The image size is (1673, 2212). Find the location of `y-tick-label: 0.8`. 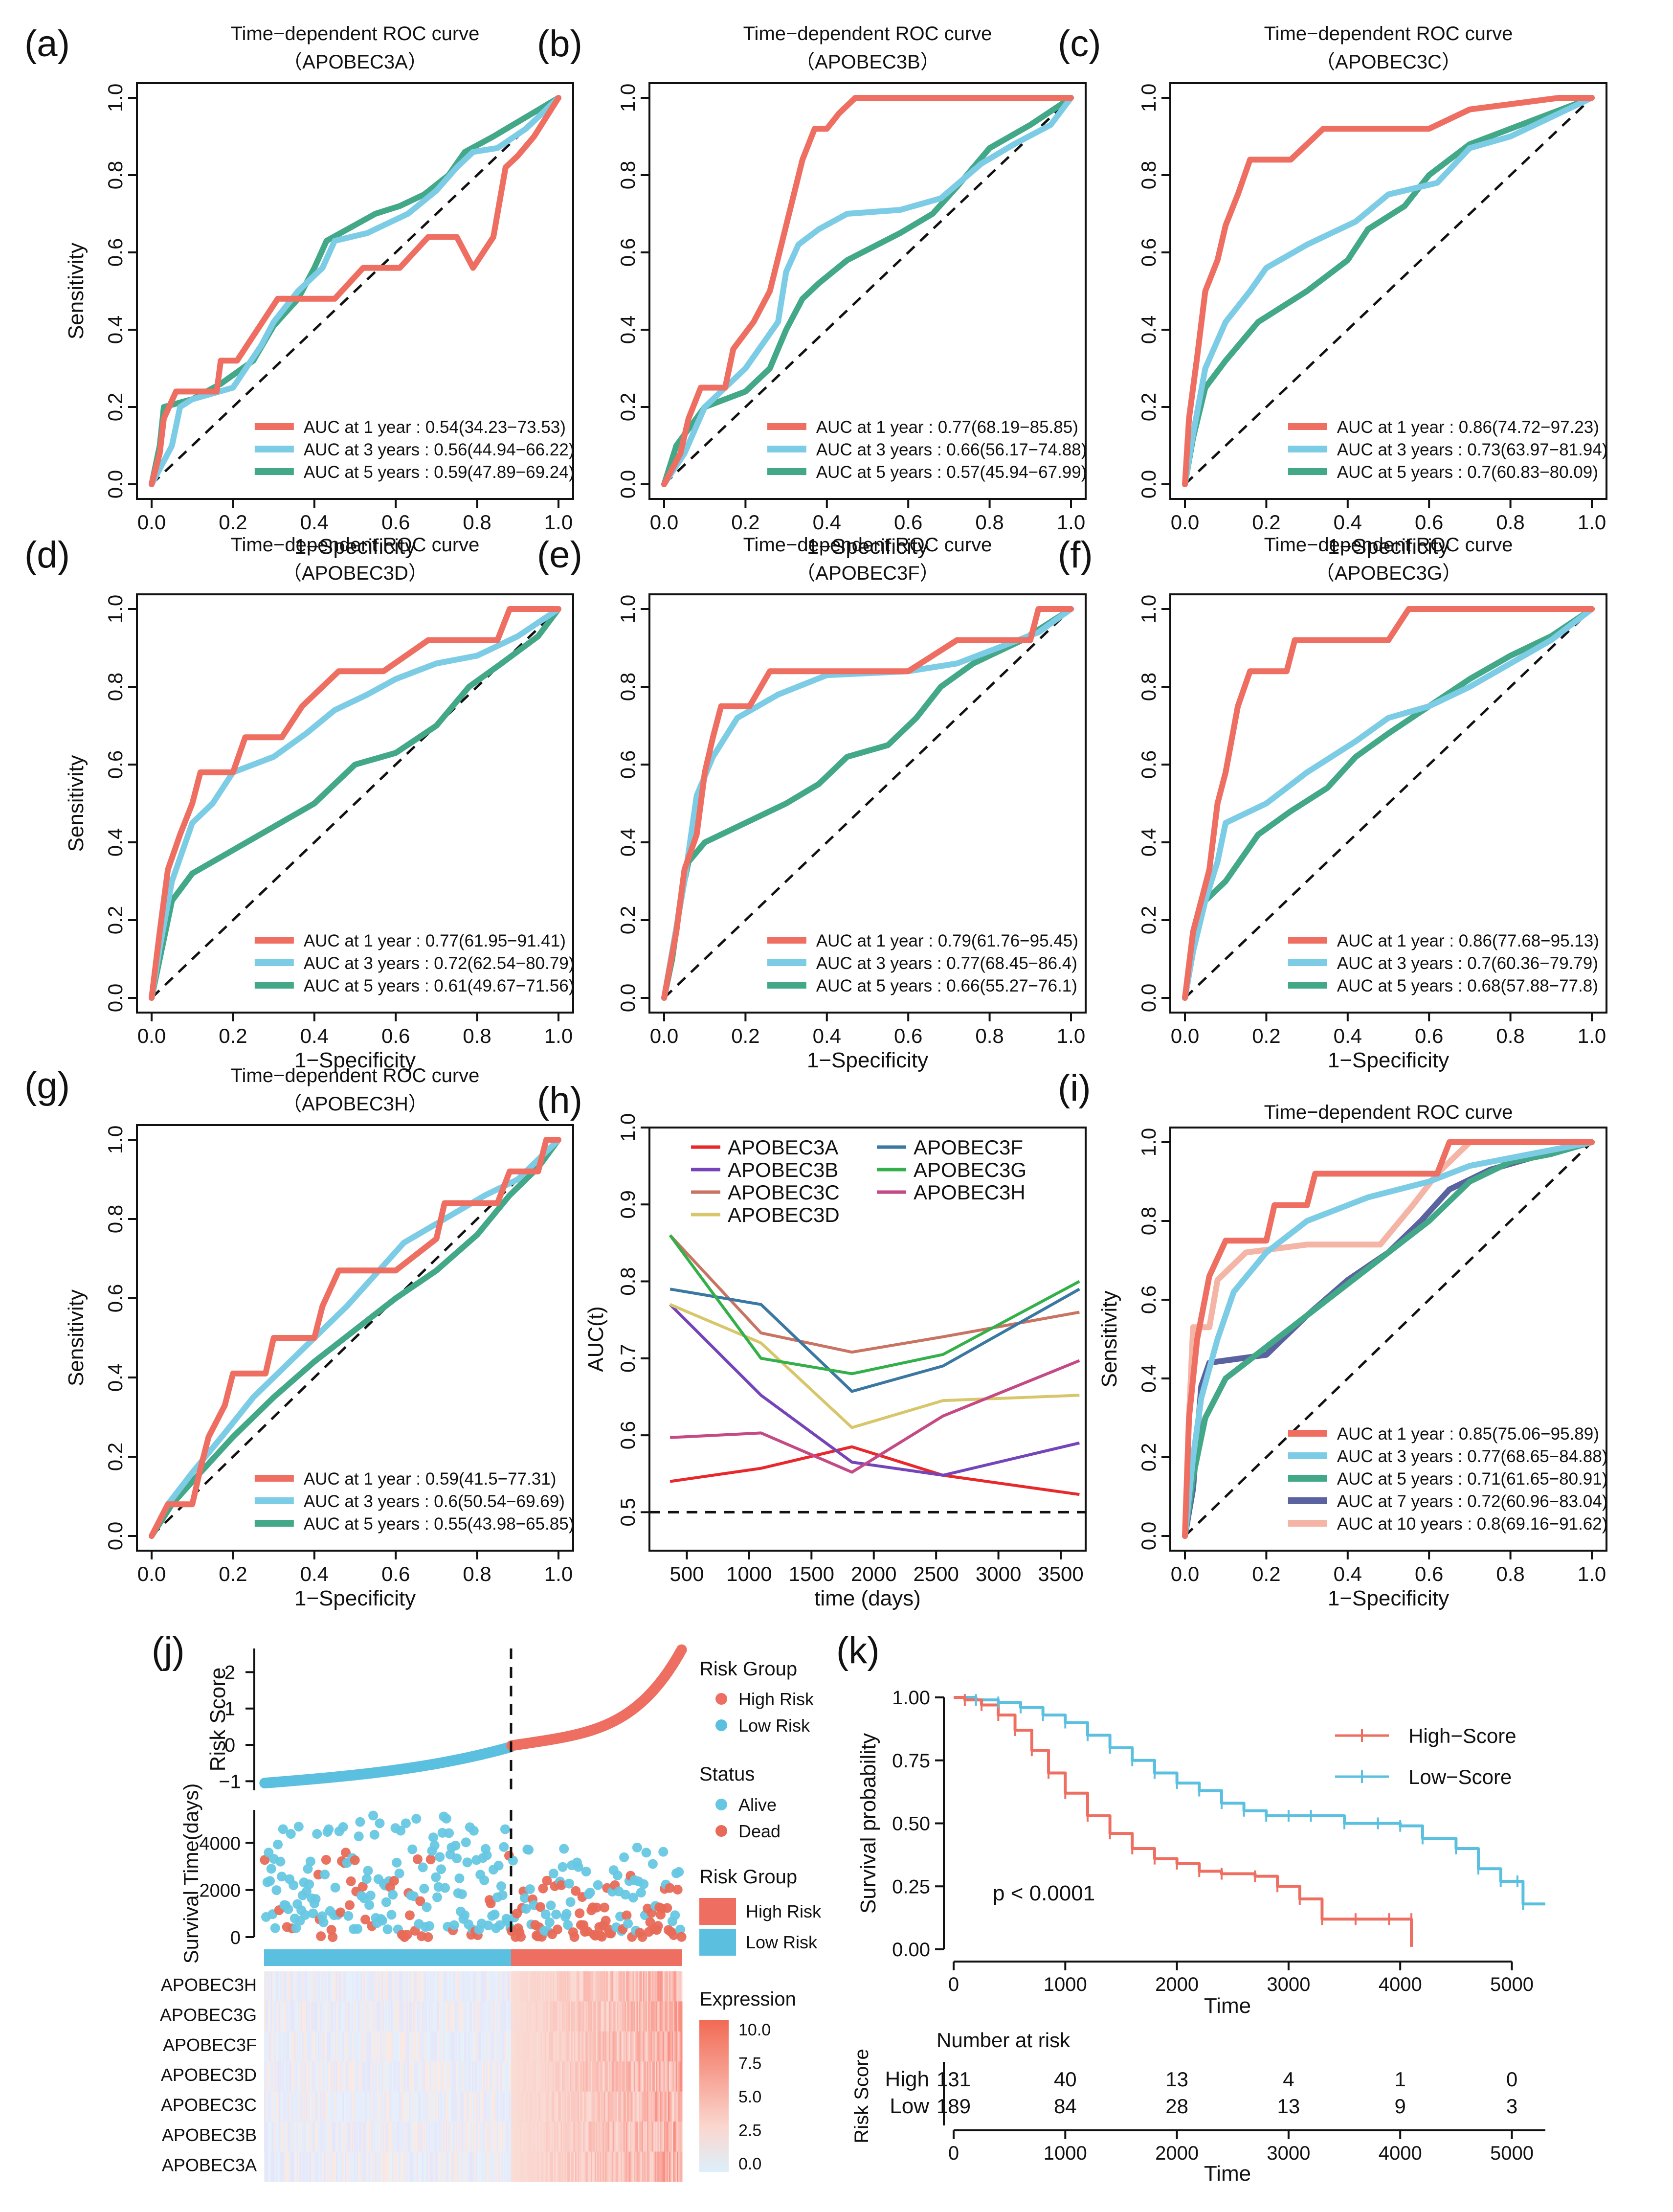

y-tick-label: 0.8 is located at coordinates (627, 687).